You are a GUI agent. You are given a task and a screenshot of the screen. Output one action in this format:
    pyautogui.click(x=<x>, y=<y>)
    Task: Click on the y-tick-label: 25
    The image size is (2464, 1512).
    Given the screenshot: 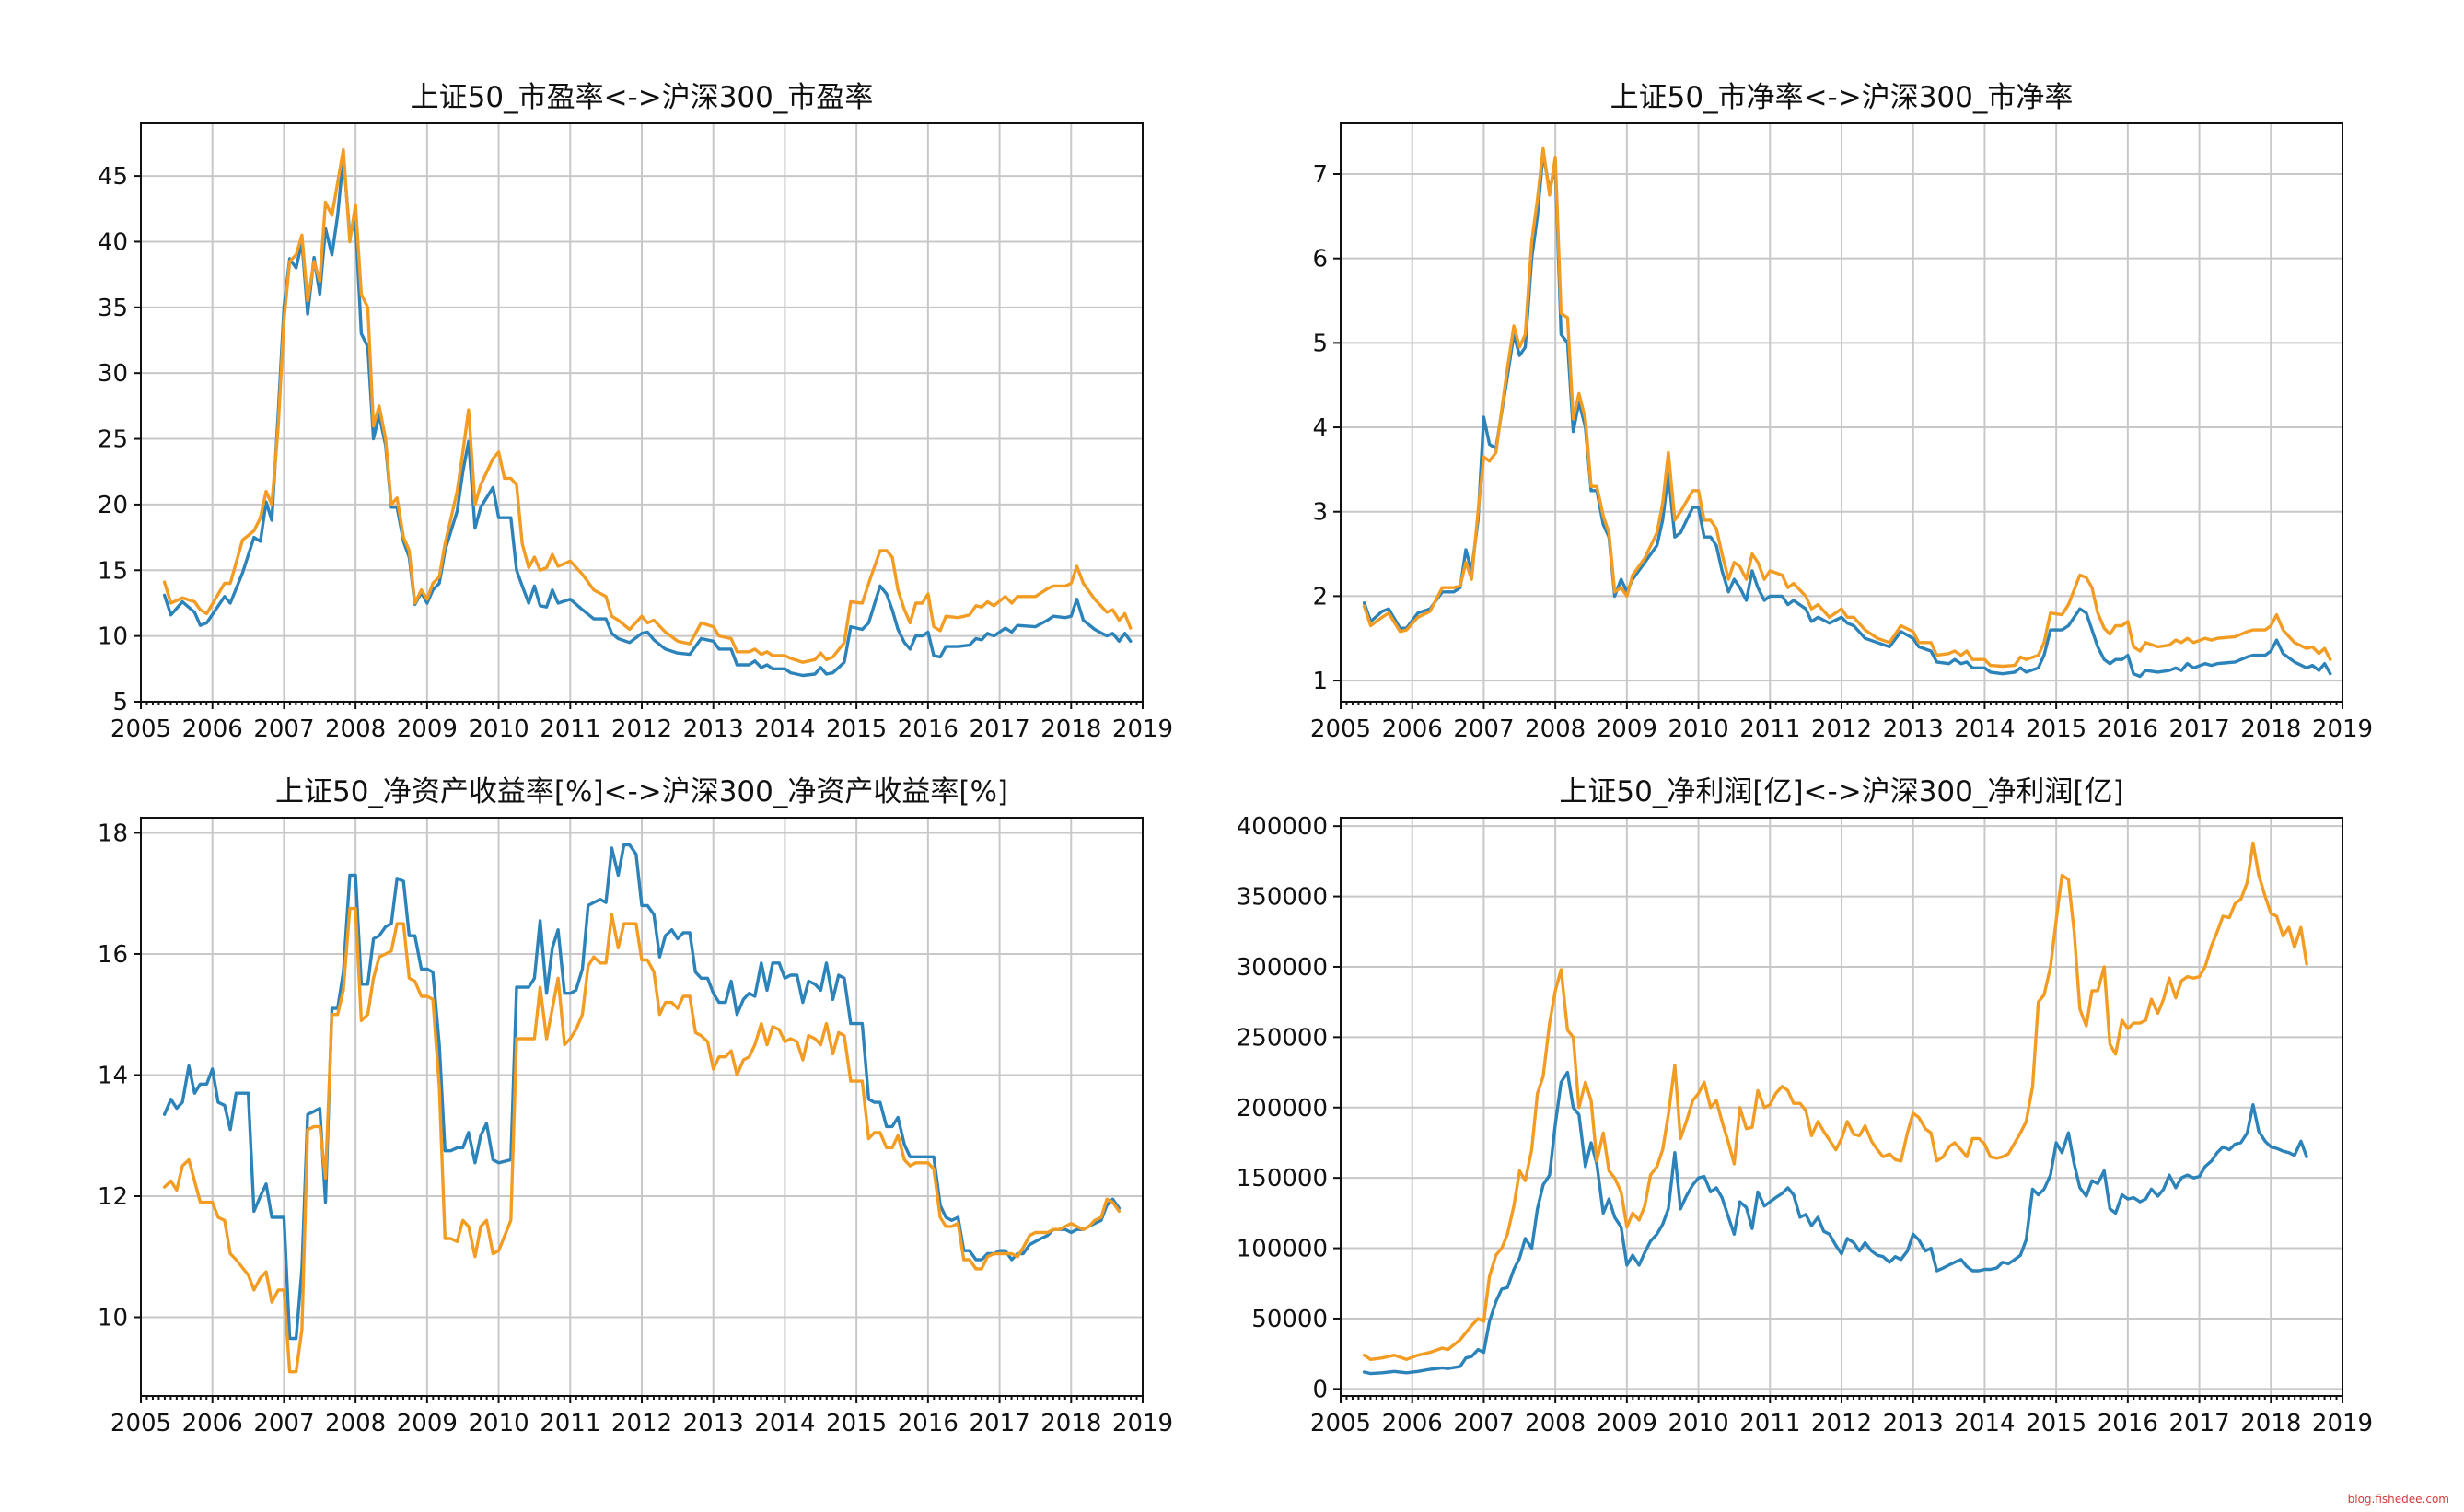 What is the action you would take?
    pyautogui.click(x=113, y=440)
    